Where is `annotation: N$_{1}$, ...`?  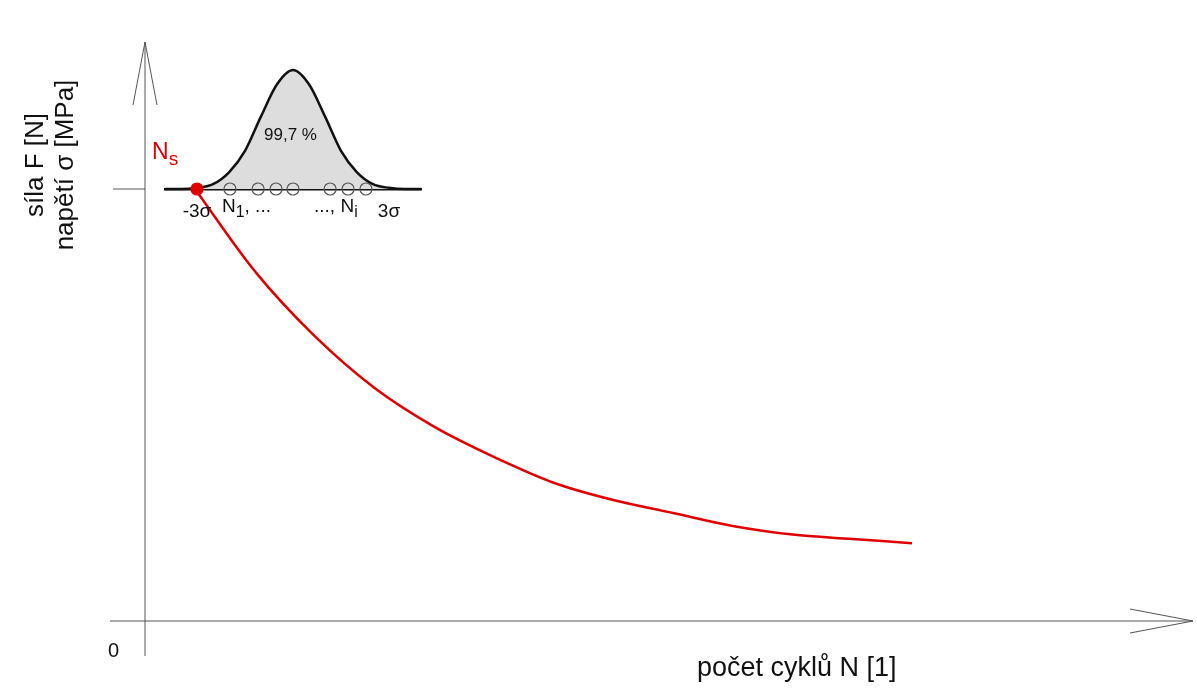 annotation: N$_{1}$, ... is located at coordinates (246, 207).